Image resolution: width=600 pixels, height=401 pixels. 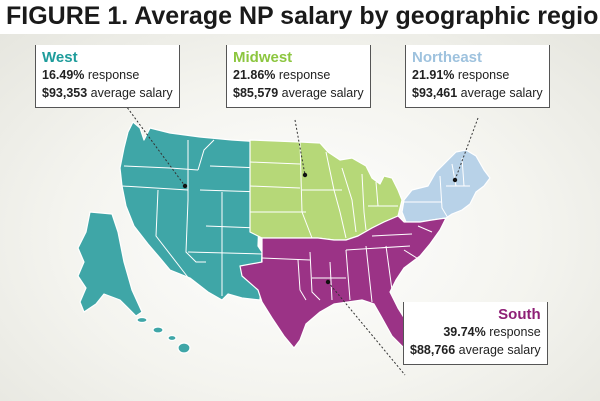 What do you see at coordinates (437, 188) in the screenshot?
I see `northeast-state-borders` at bounding box center [437, 188].